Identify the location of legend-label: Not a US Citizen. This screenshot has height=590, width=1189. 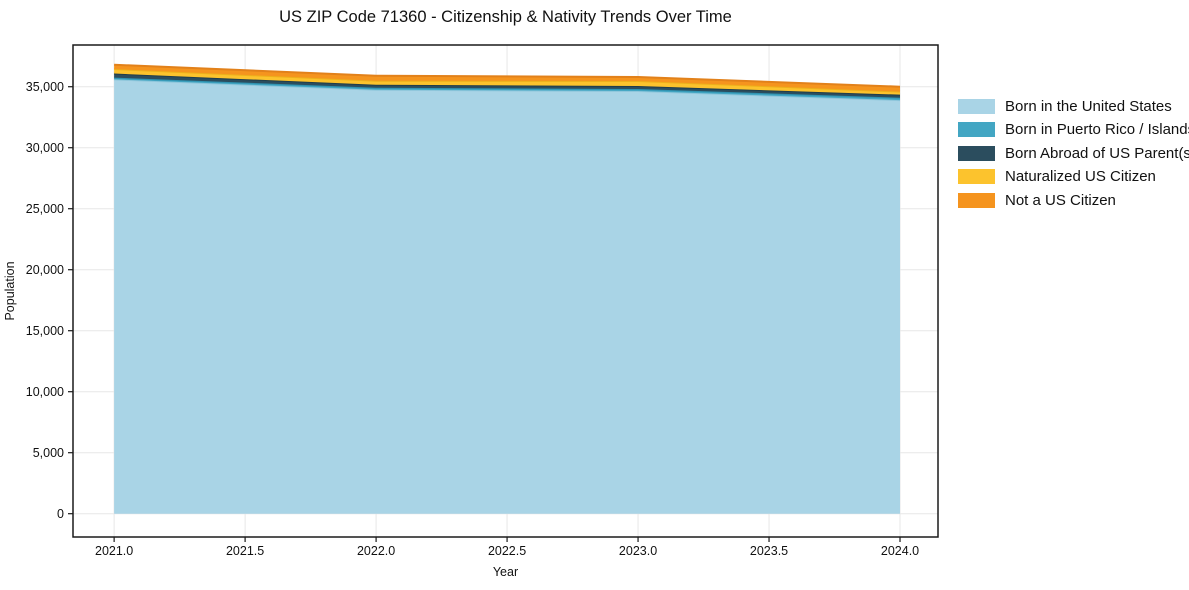
(1060, 200).